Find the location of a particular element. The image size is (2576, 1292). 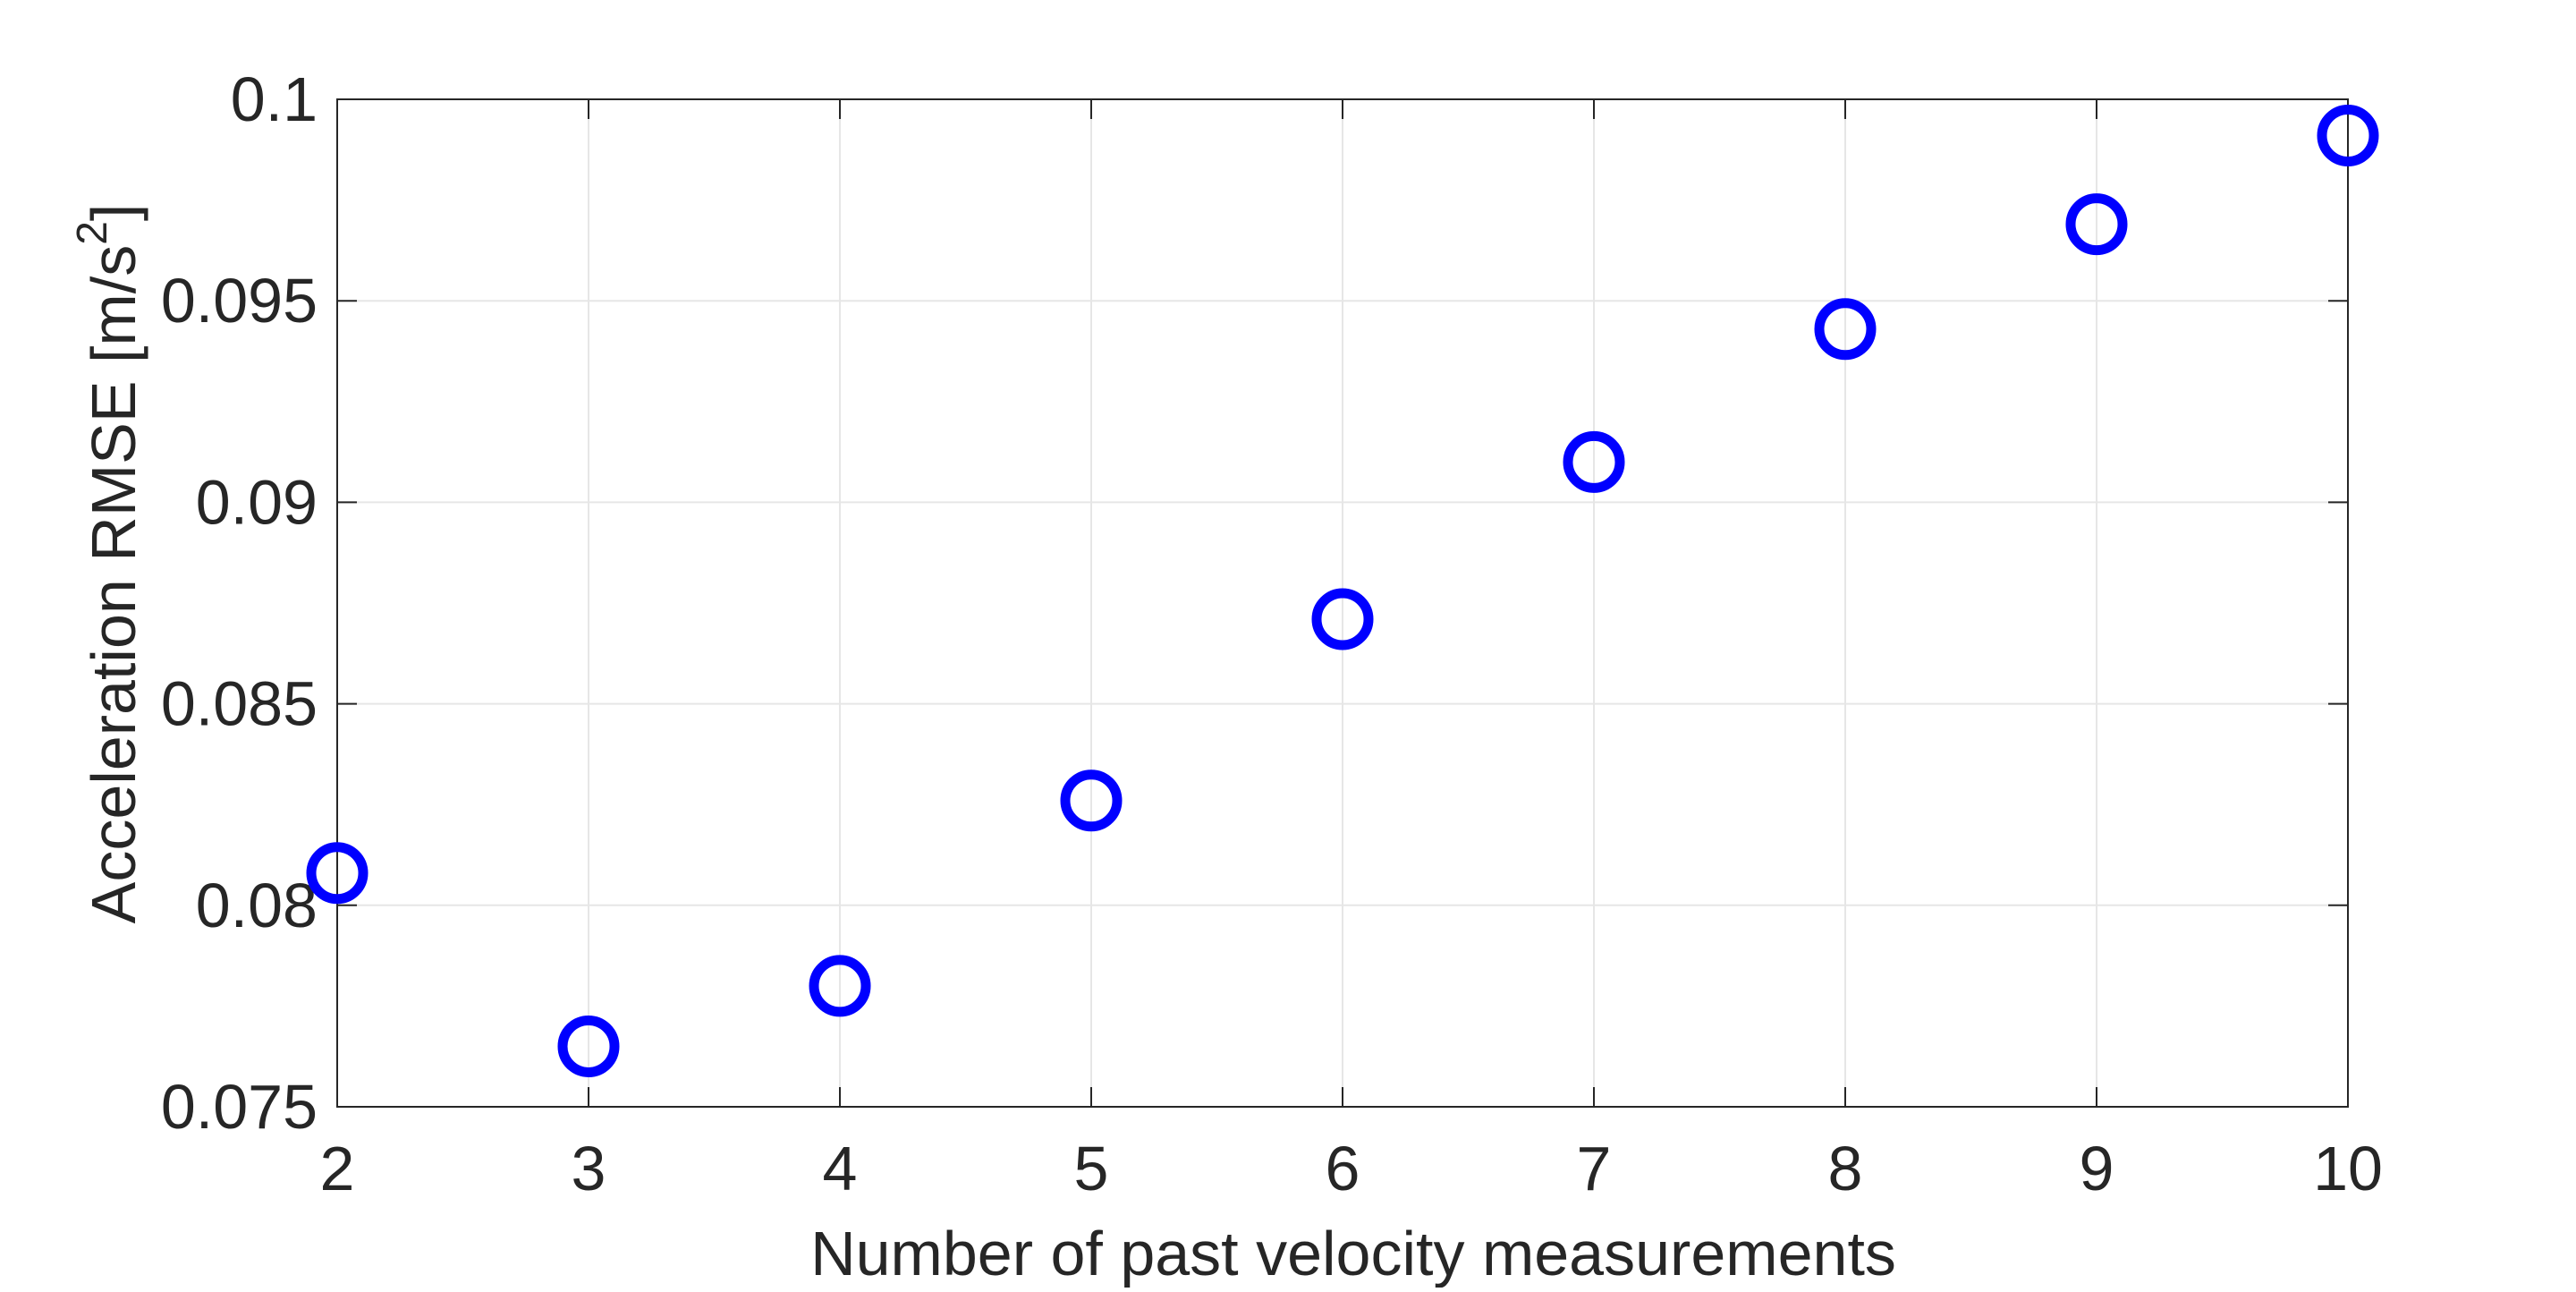

y-tick-label: 0.095 is located at coordinates (239, 301).